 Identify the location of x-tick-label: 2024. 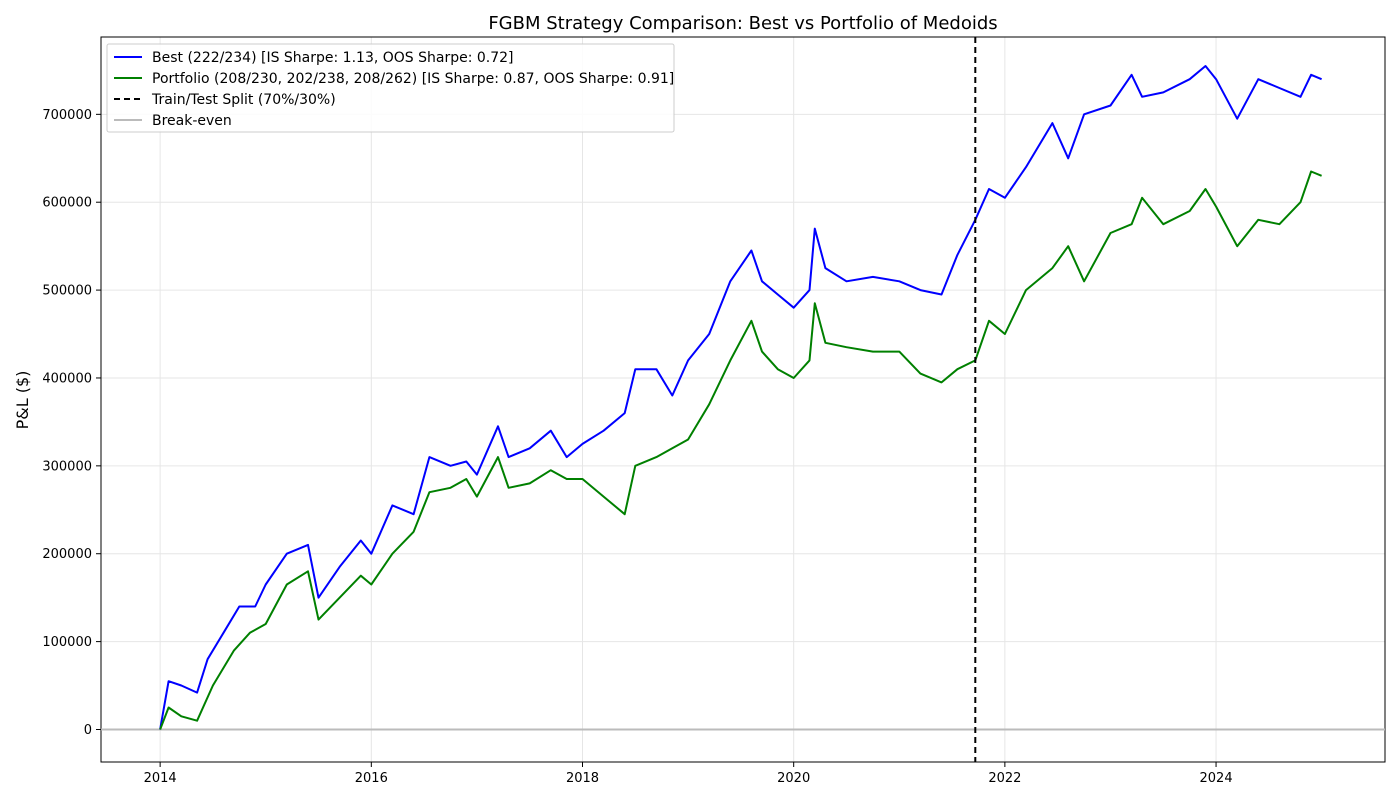
(1216, 778).